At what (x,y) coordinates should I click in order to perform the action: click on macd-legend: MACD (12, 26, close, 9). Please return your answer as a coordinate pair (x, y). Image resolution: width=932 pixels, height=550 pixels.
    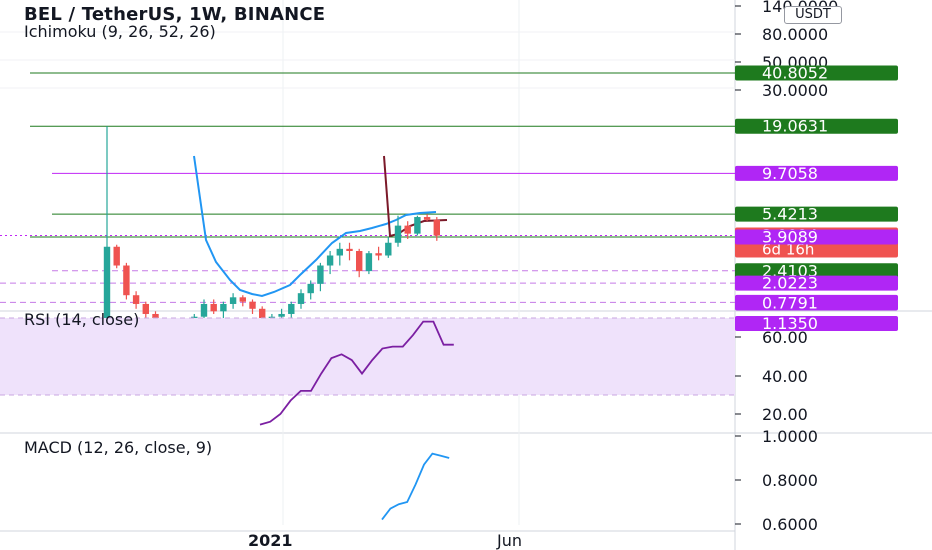
    Looking at the image, I should click on (118, 447).